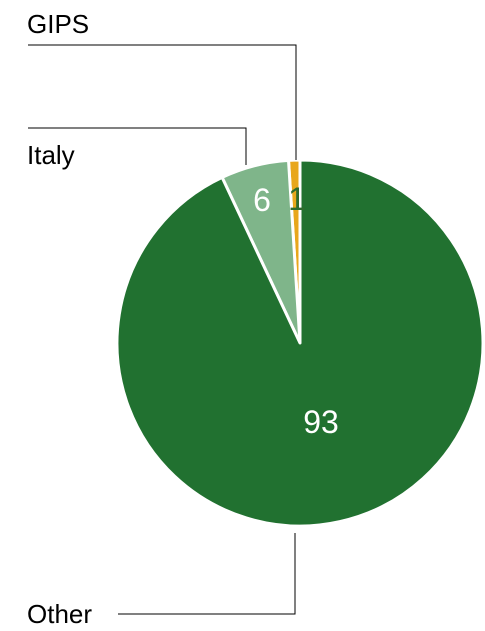 The width and height of the screenshot is (485, 631). Describe the element at coordinates (207, 574) in the screenshot. I see `leader-line-other` at that location.